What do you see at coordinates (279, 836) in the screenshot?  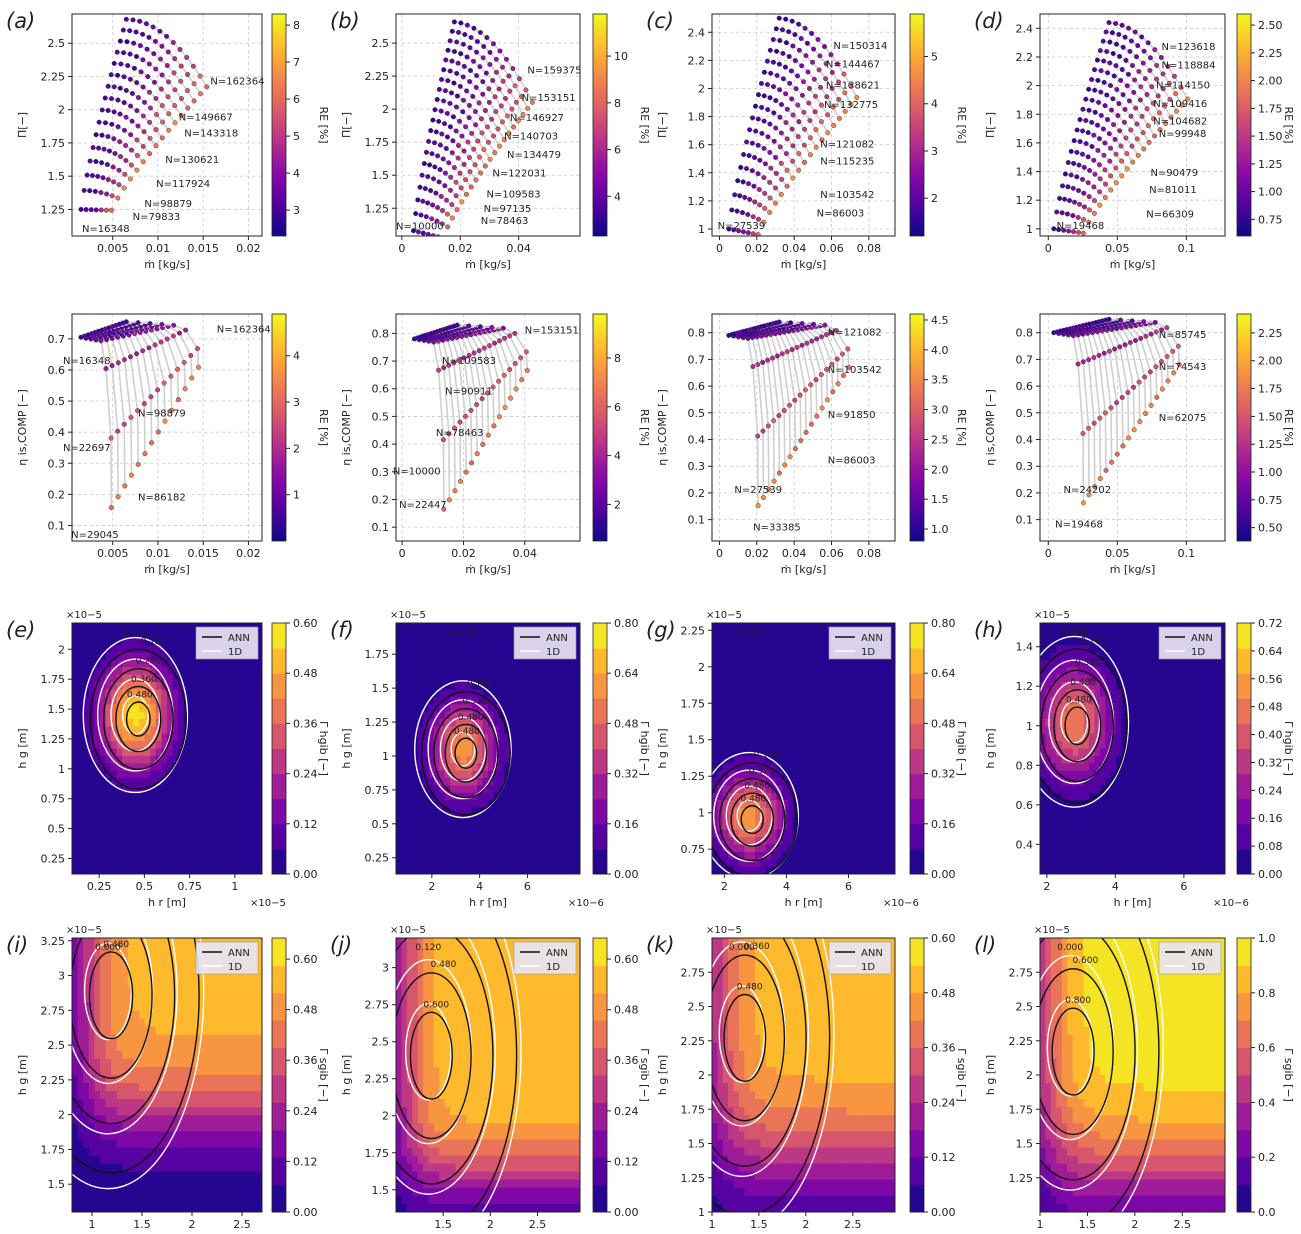 I see `colorbar-band` at bounding box center [279, 836].